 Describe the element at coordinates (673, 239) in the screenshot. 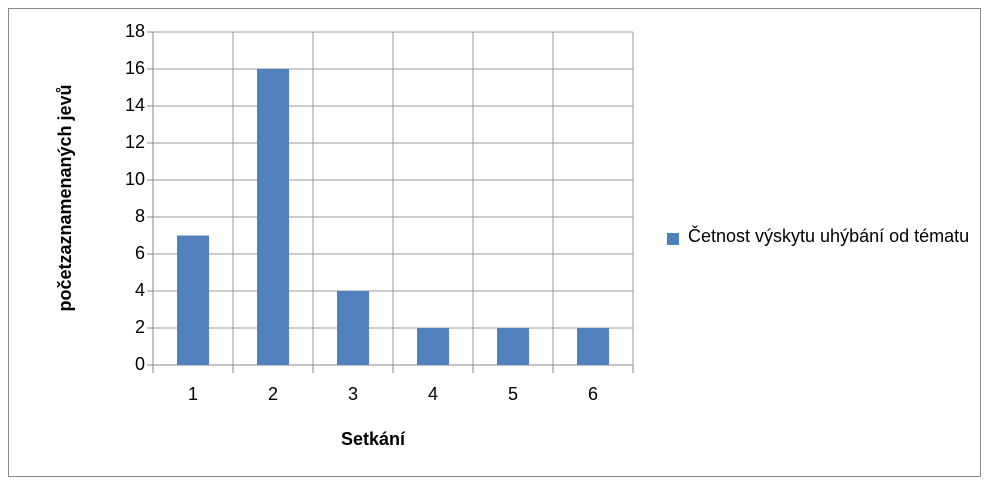

I see `legend-swatch` at that location.